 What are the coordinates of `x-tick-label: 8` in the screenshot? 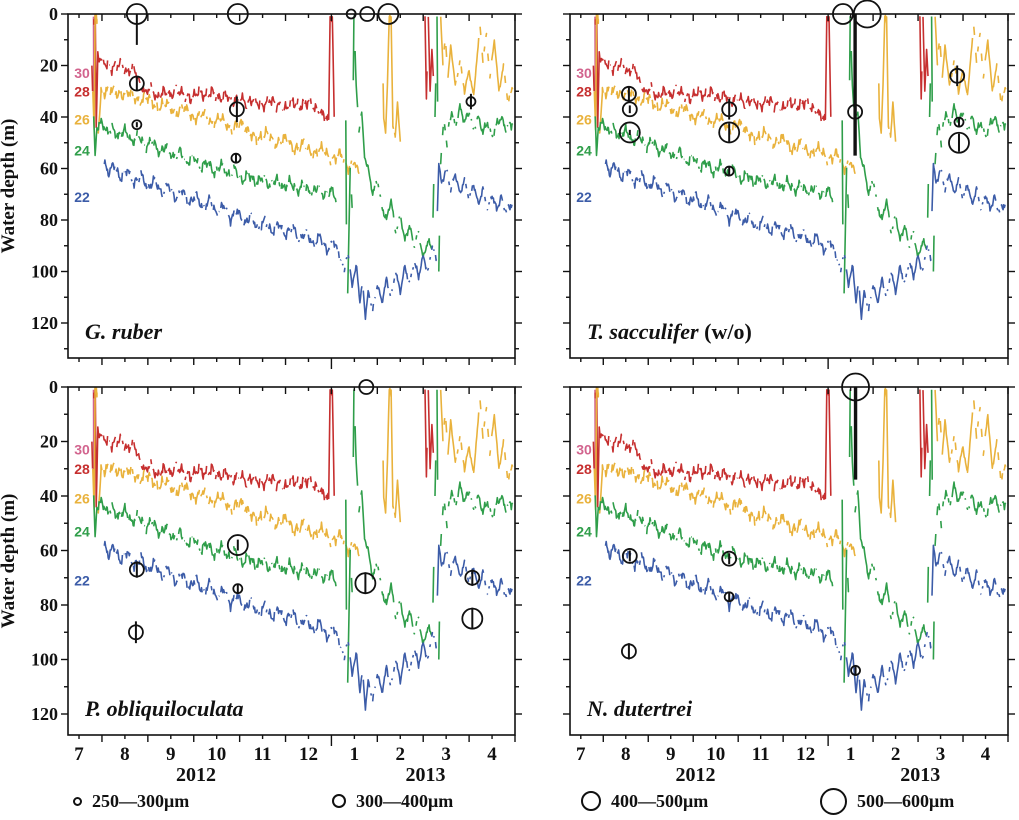 It's located at (626, 754).